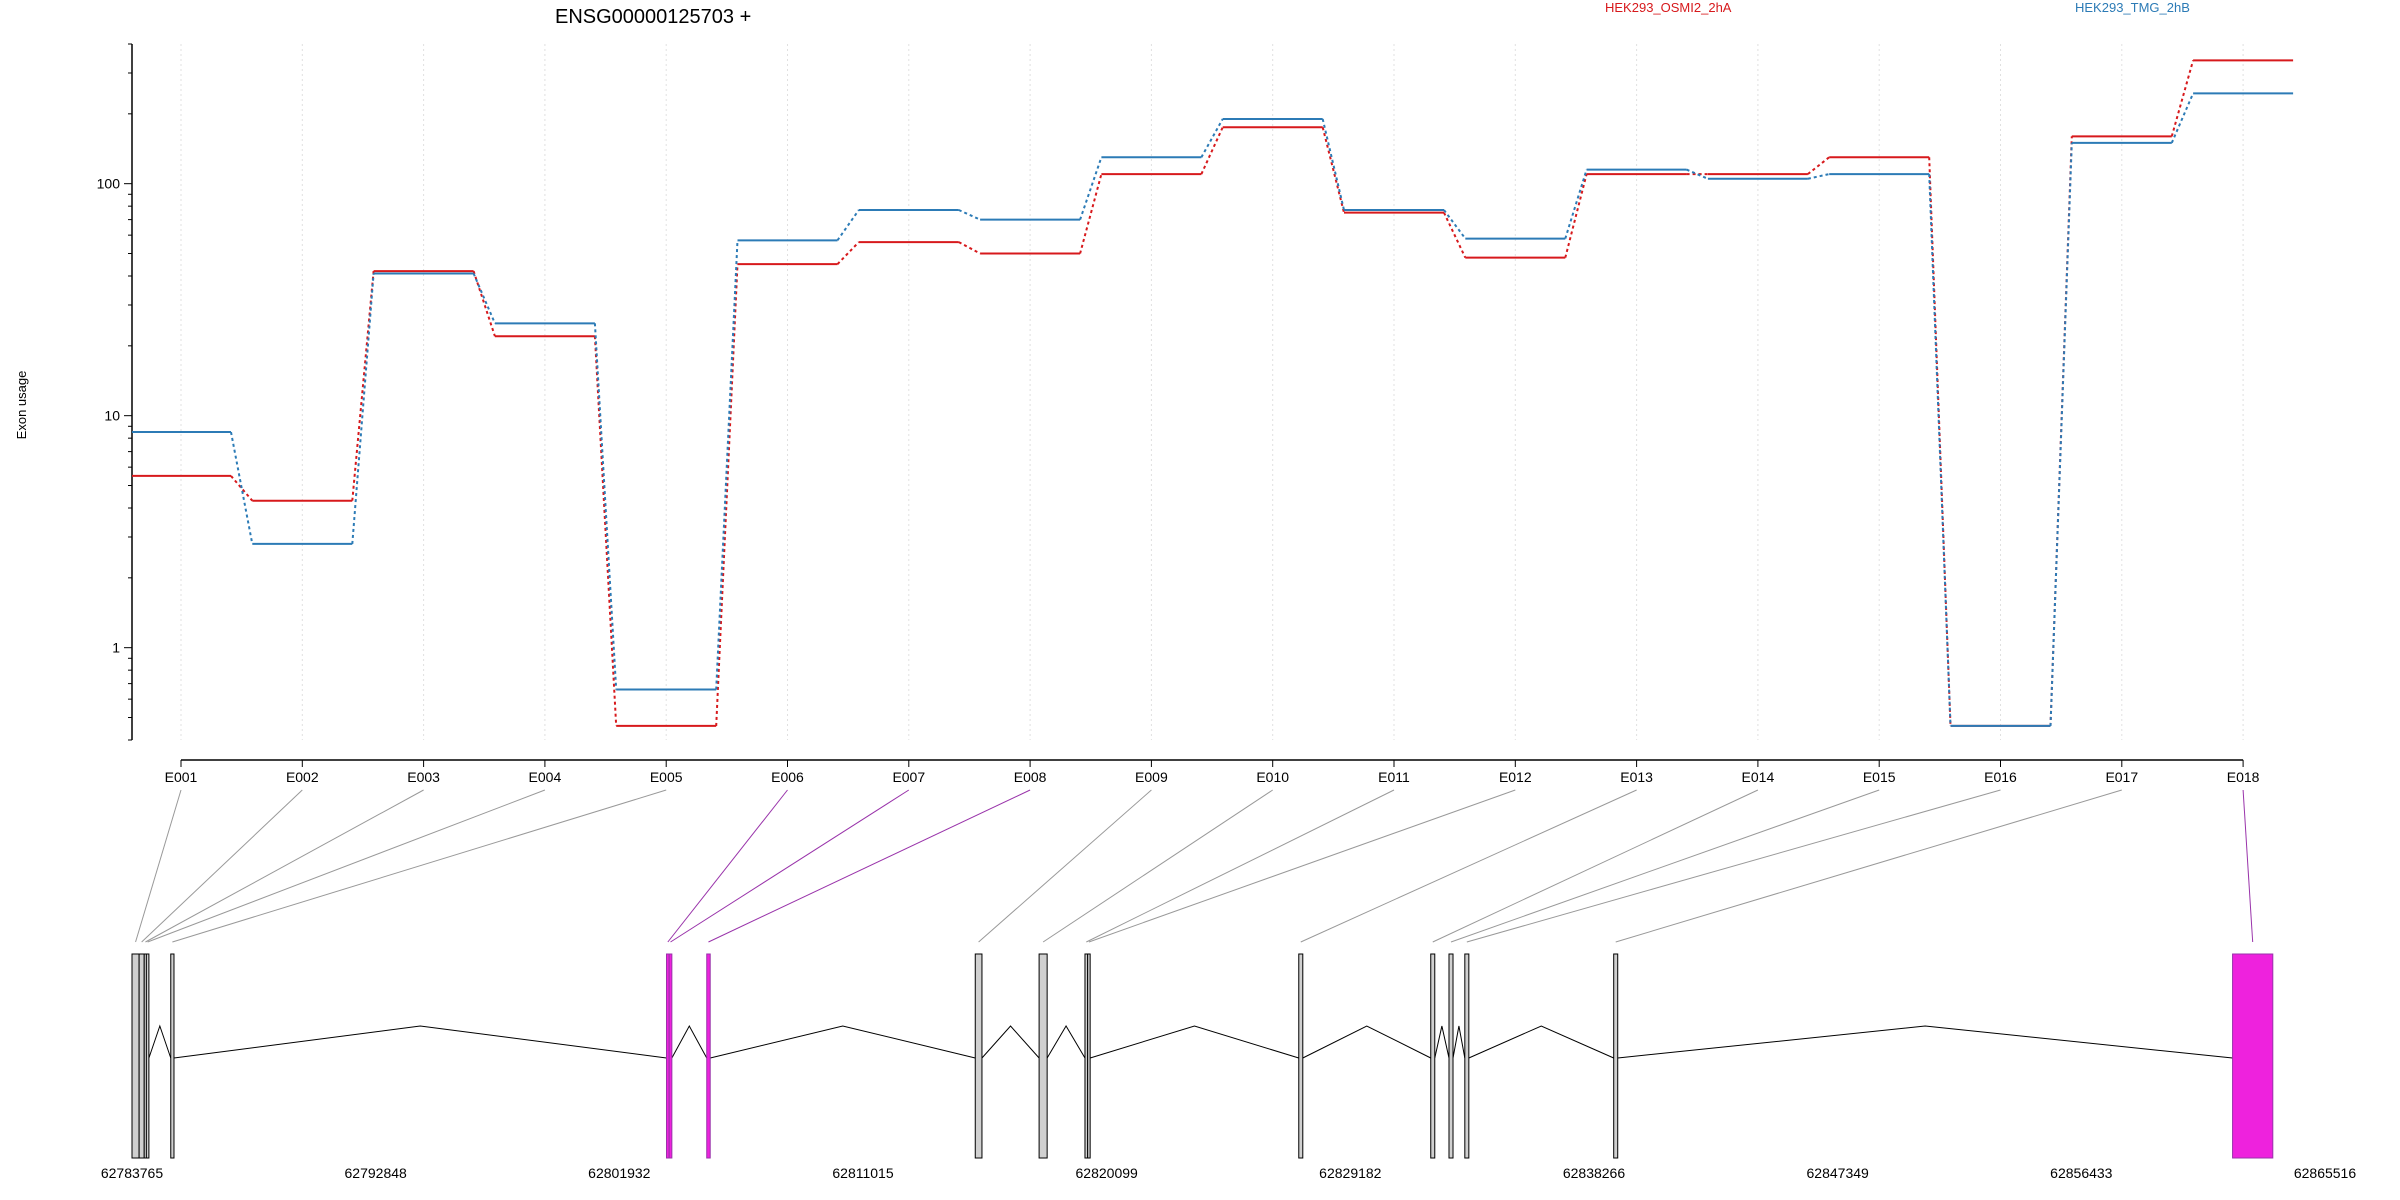  Describe the element at coordinates (1151, 777) in the screenshot. I see `x-tick-label: E009` at that location.